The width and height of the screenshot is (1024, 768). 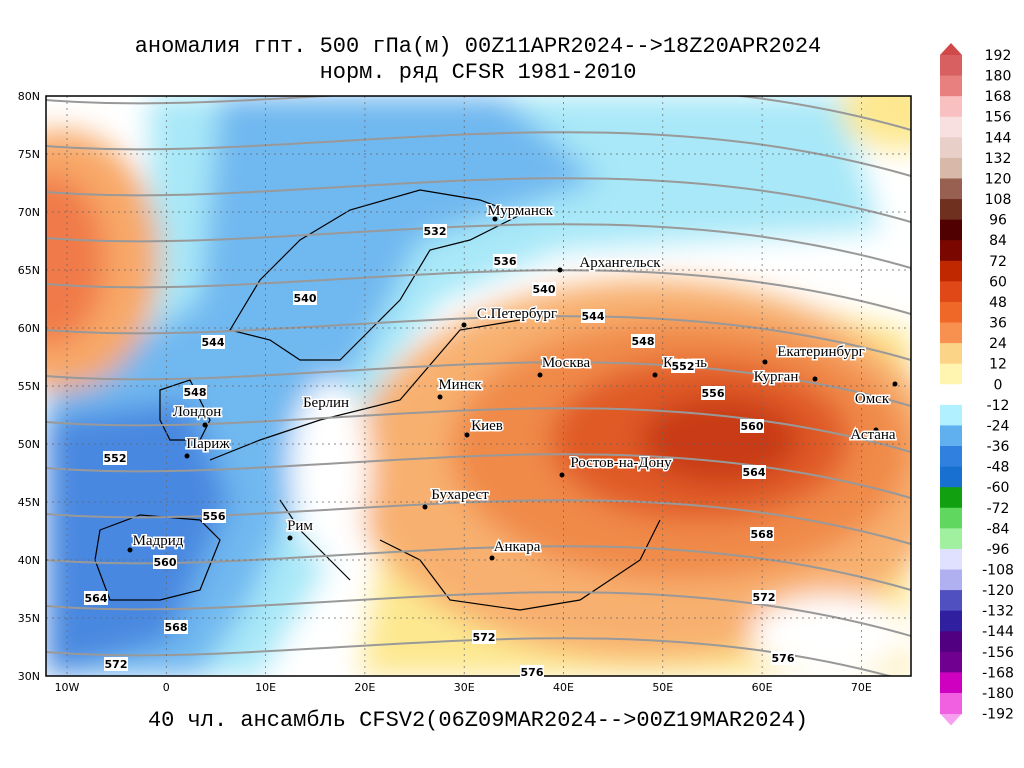 I want to click on contour-label: 560, so click(x=752, y=426).